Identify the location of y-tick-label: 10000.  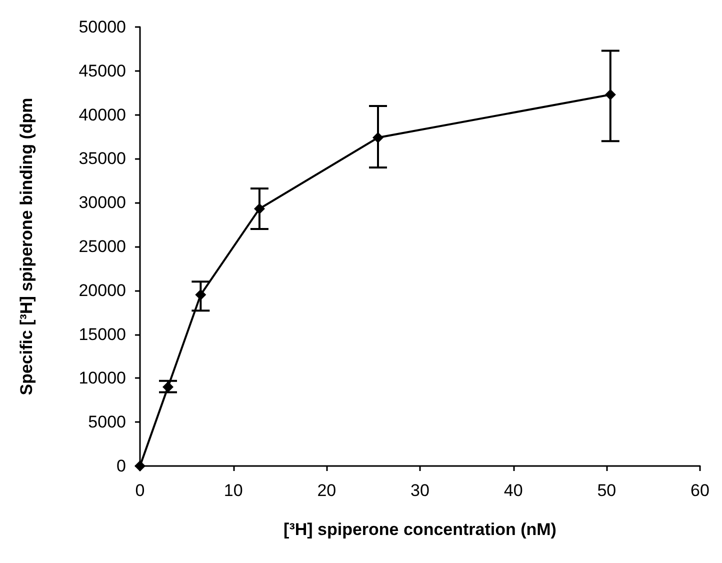
(102, 378).